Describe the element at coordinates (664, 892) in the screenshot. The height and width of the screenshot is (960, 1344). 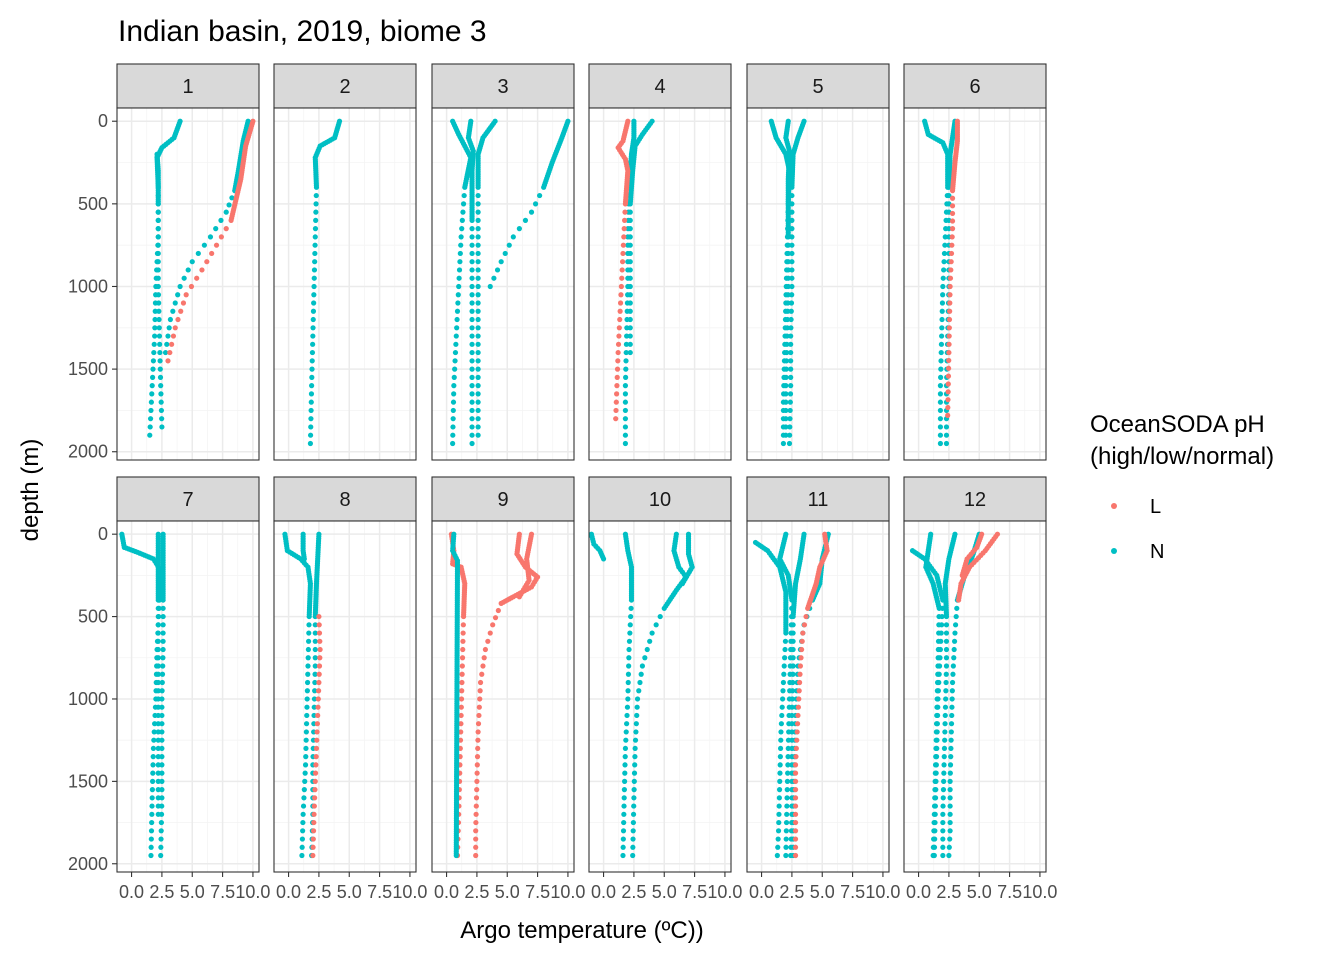
I see `x-tick-label: 5.0` at that location.